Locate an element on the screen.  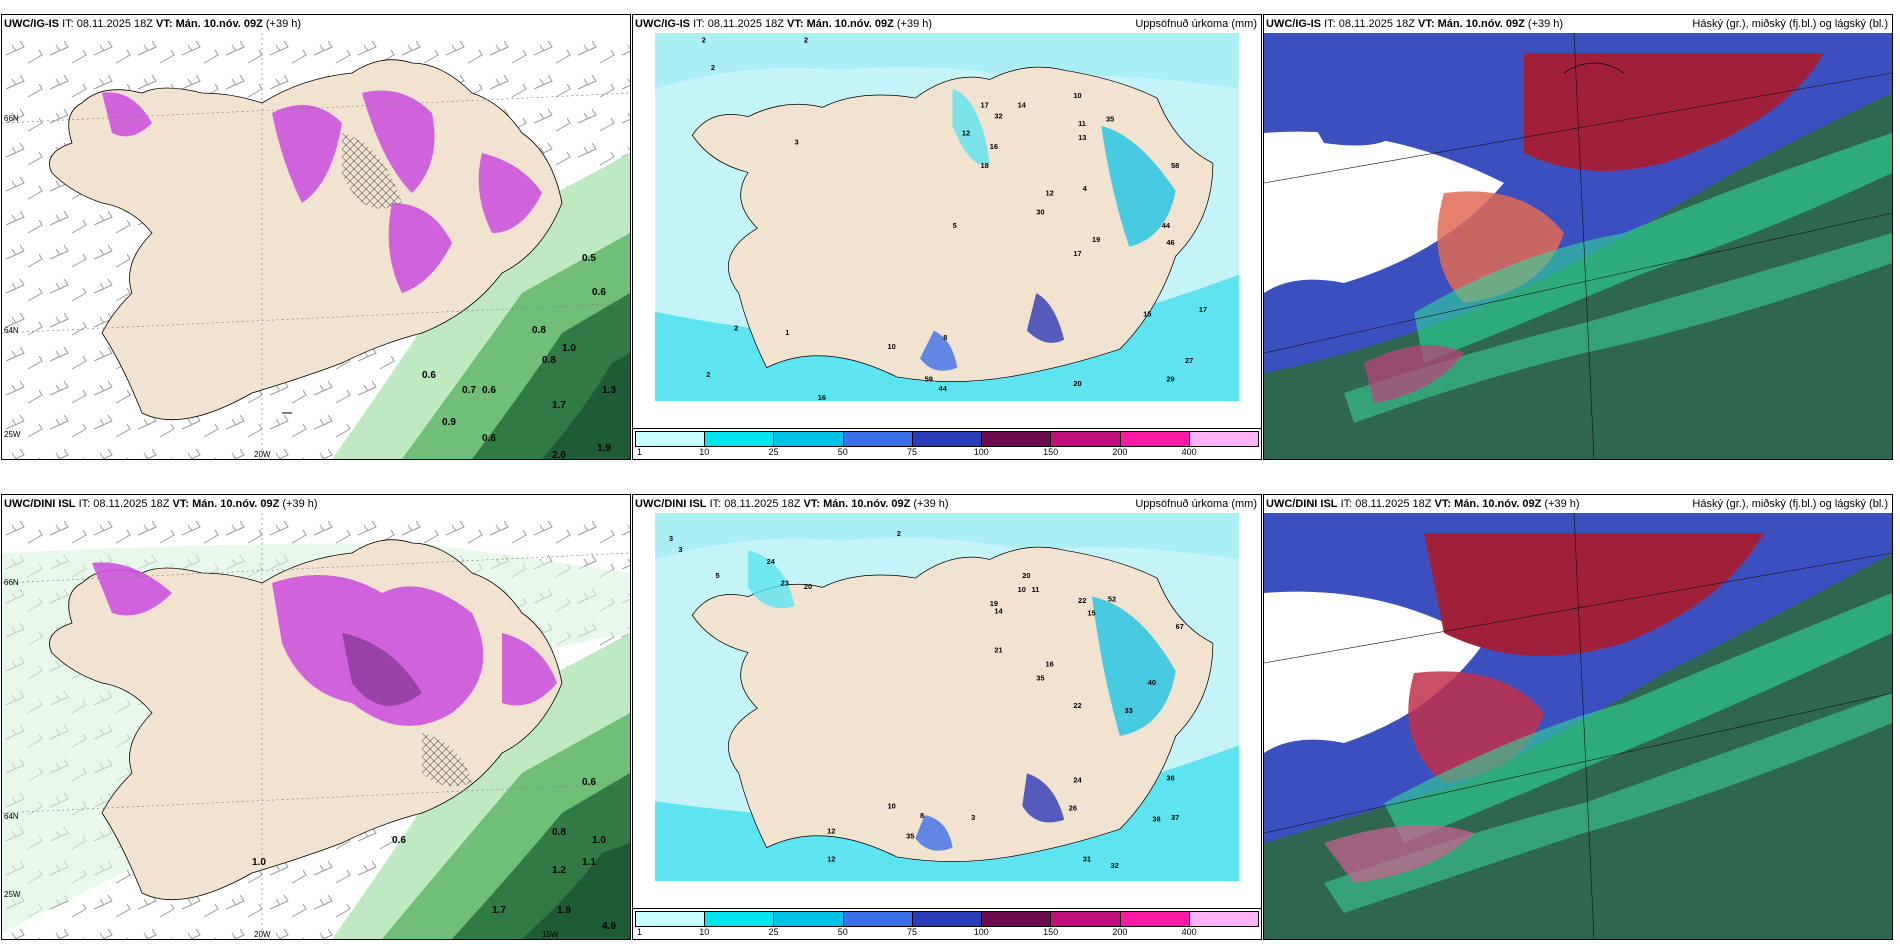
snow-label: 1.3 is located at coordinates (609, 390).